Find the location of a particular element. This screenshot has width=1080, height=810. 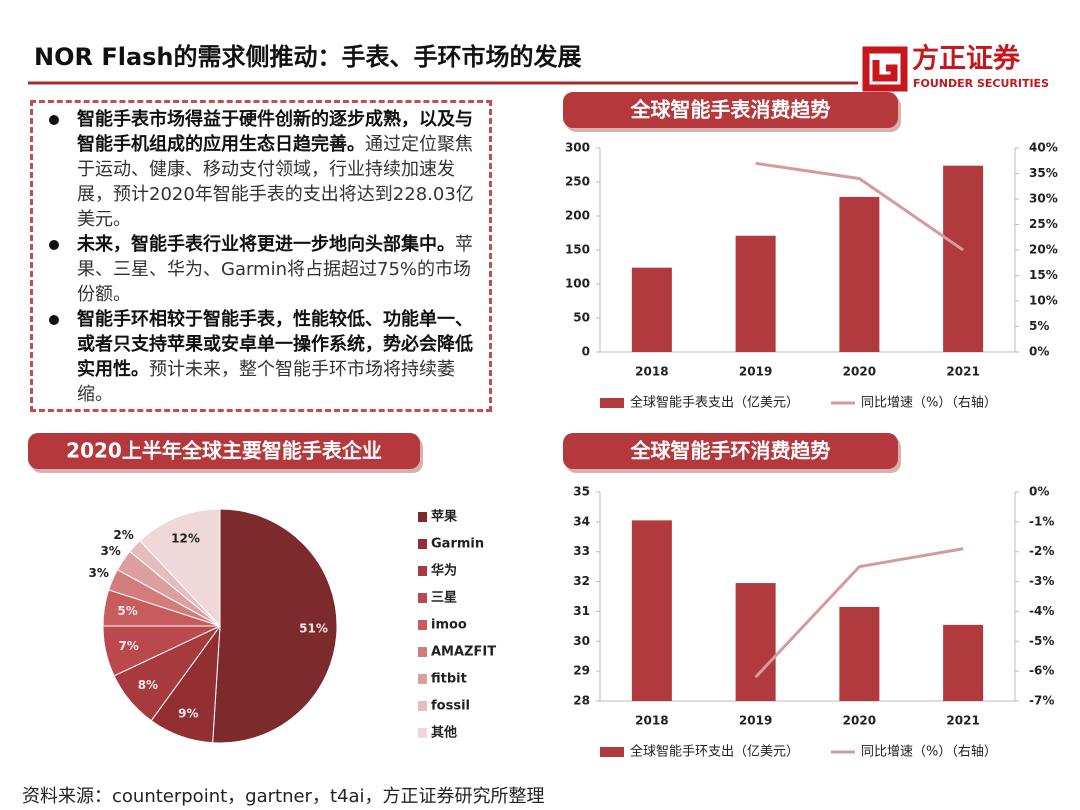

y-tick-label: 100 is located at coordinates (577, 284).